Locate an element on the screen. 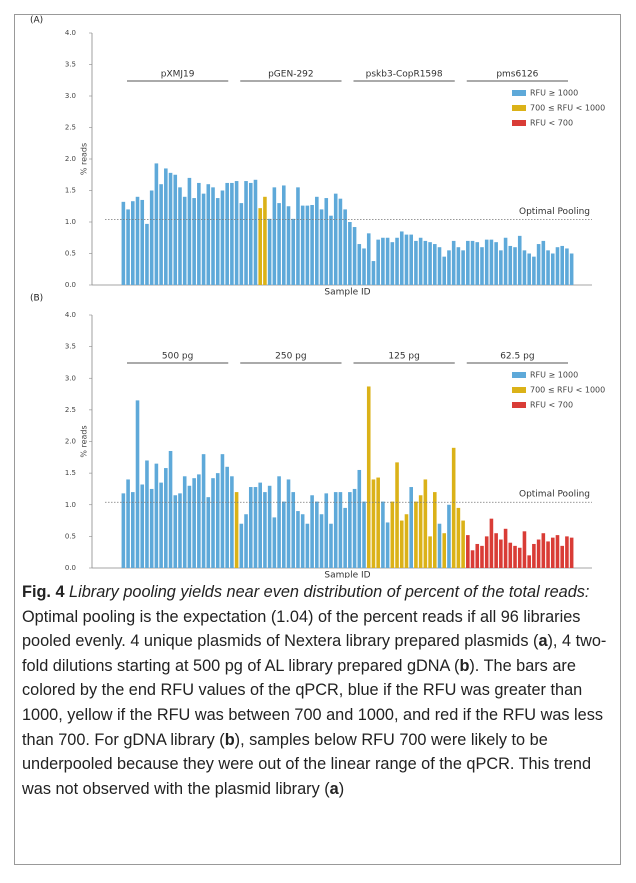 The width and height of the screenshot is (636, 883). legend-label: RFU < 700 is located at coordinates (551, 405).